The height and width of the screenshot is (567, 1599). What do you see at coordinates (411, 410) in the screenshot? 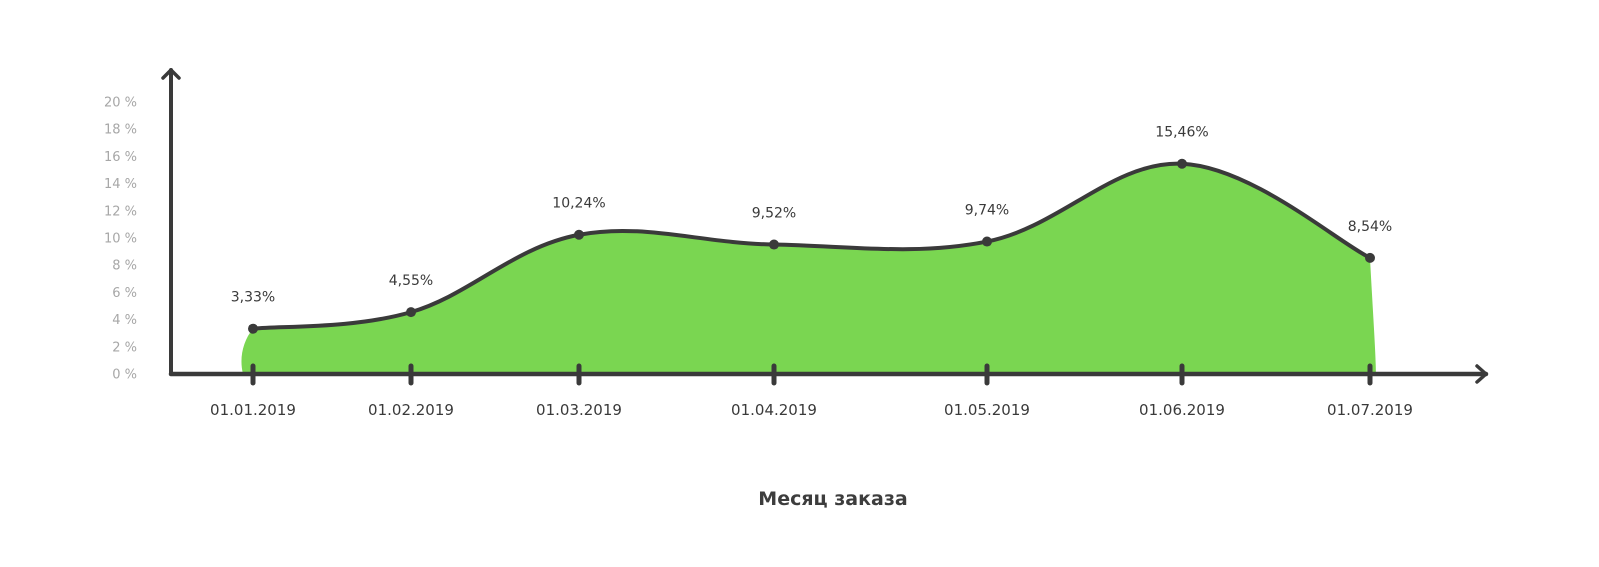
I see `x-tick-label: 01.02.2019` at bounding box center [411, 410].